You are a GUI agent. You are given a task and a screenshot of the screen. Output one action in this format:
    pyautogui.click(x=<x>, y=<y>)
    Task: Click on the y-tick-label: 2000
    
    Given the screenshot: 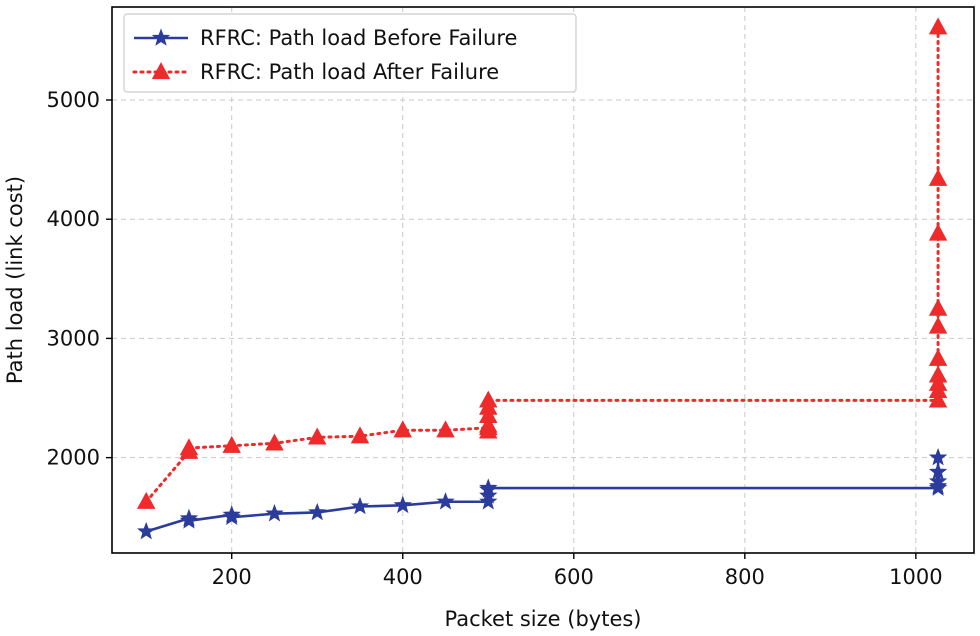 What is the action you would take?
    pyautogui.click(x=73, y=458)
    